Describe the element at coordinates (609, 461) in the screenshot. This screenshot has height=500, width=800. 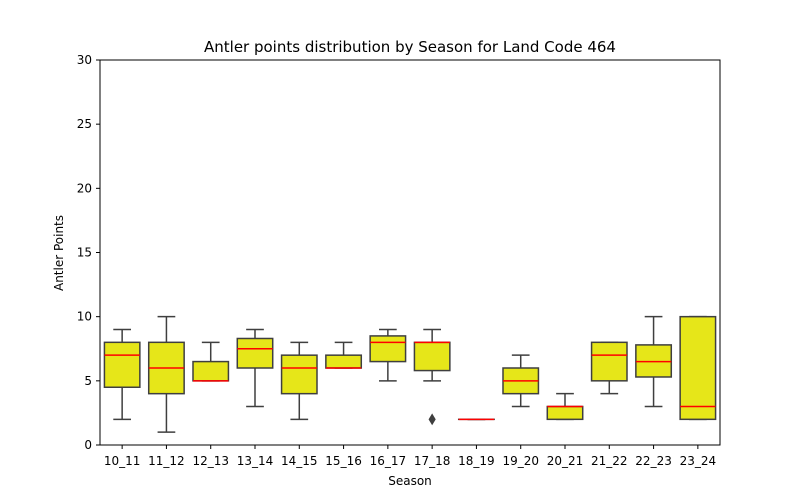
I see `x-tick-label: 21_22` at that location.